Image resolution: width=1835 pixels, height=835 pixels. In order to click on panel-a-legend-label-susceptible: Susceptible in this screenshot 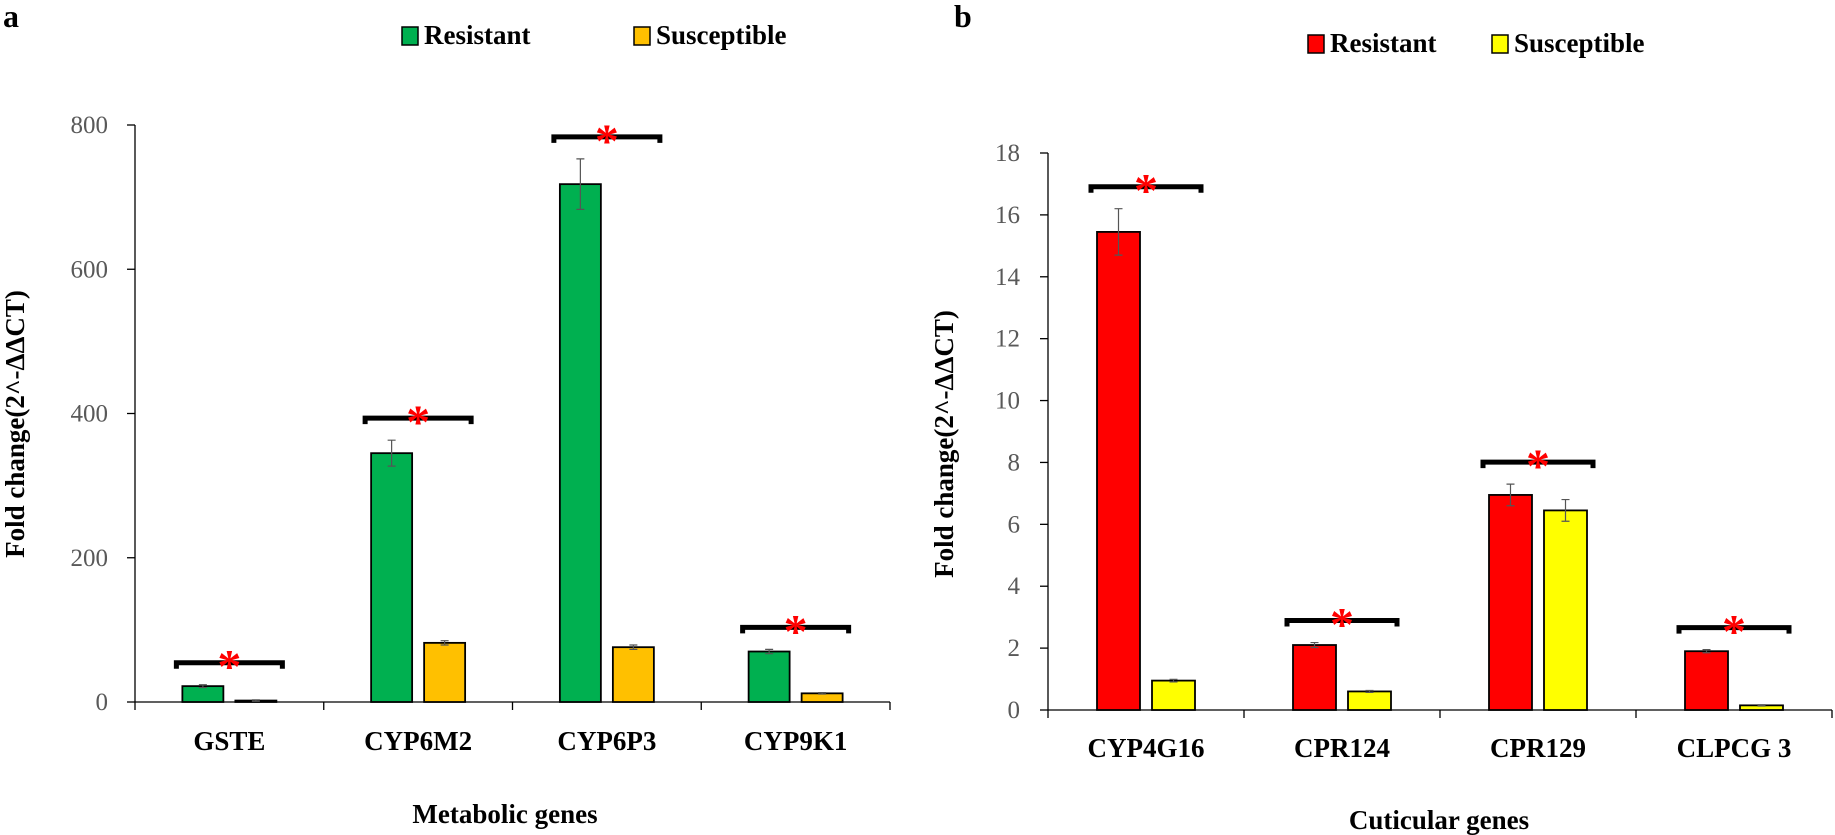, I will do `click(721, 35)`.